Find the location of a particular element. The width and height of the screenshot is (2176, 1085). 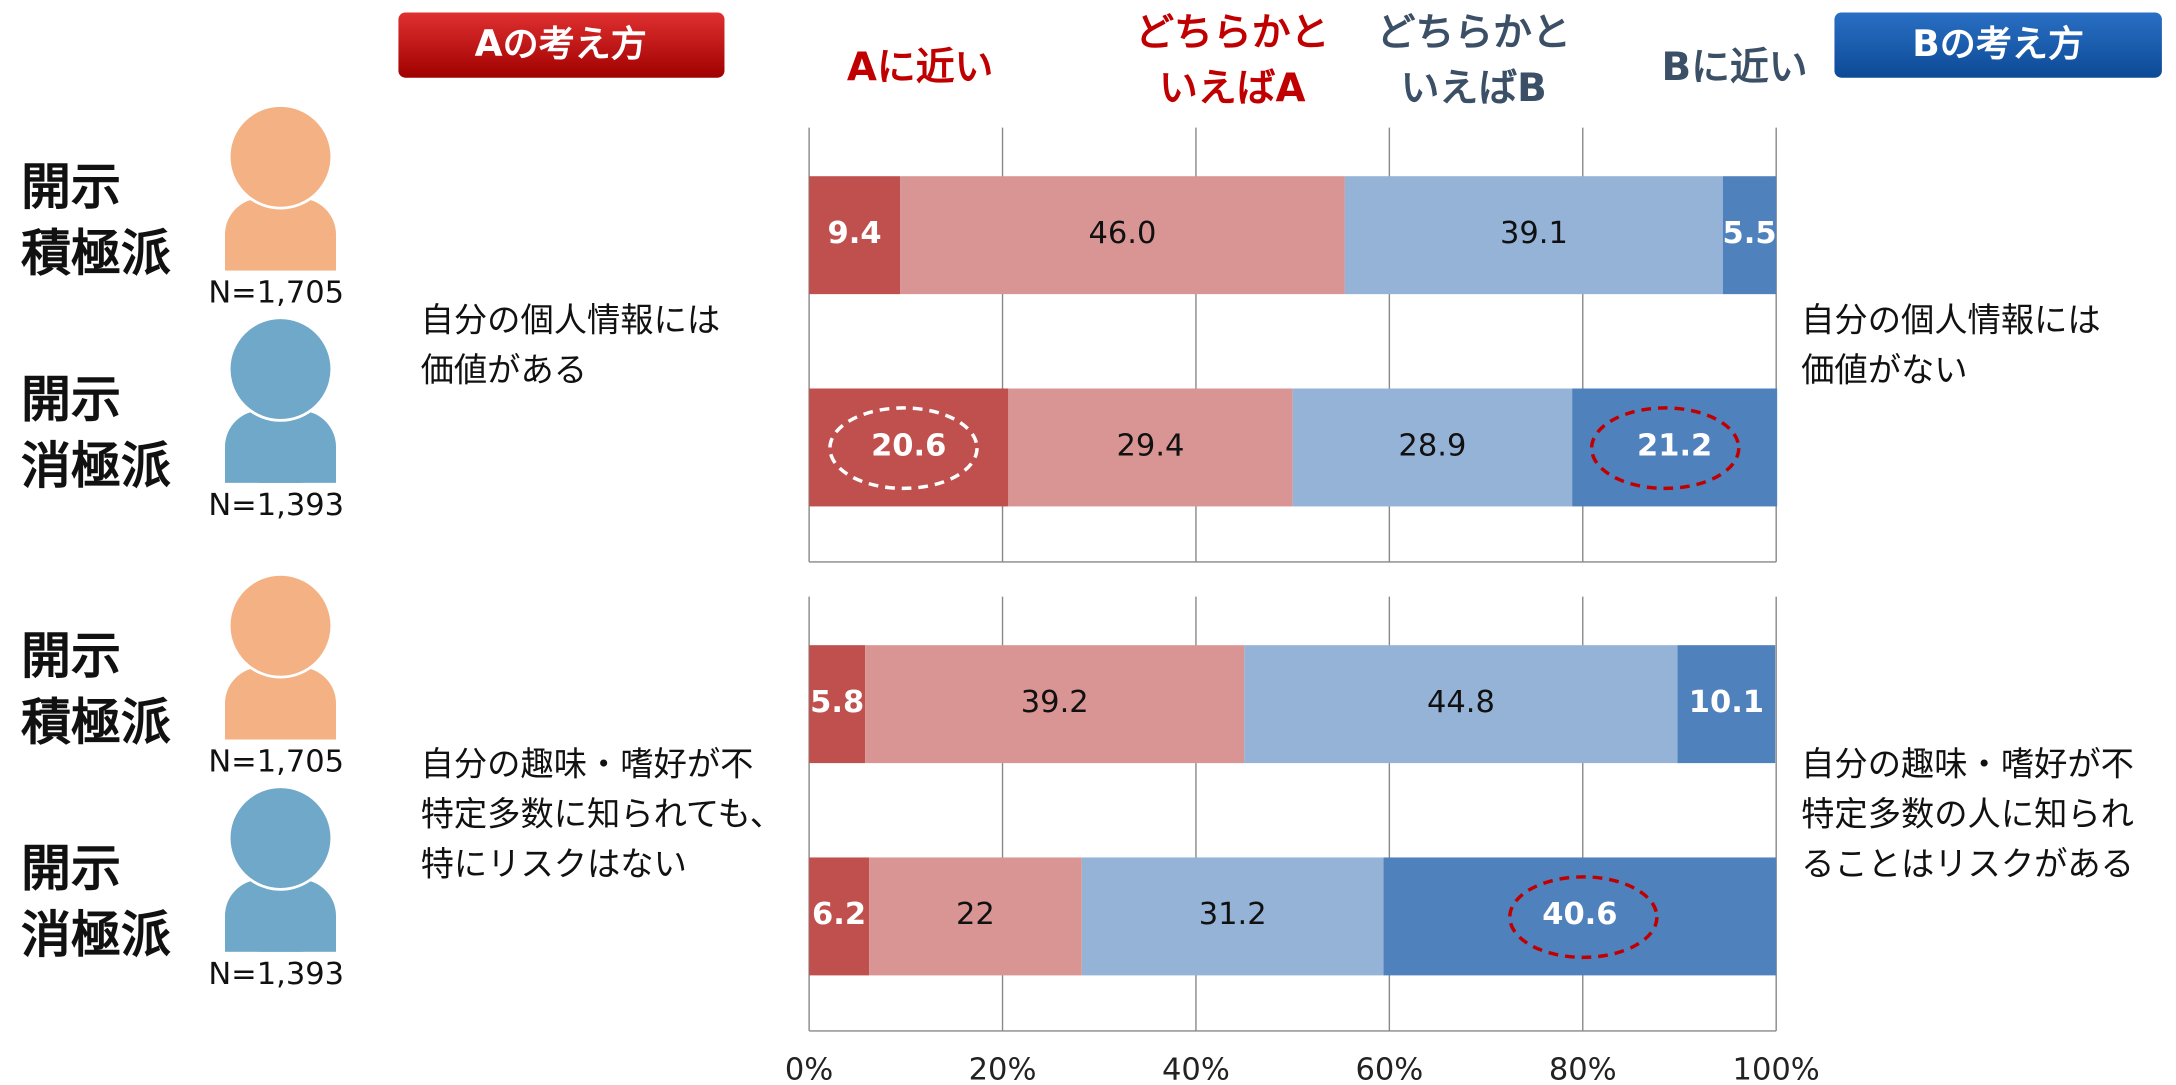

value-label: 5.5 is located at coordinates (1750, 233).